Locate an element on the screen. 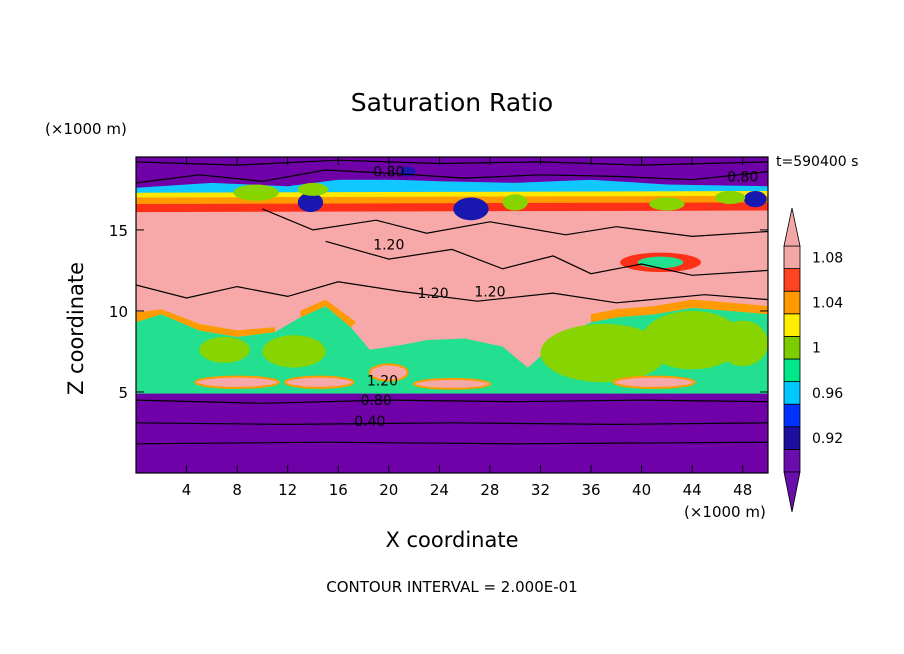 The height and width of the screenshot is (654, 904). x-tick-label-1: 8 is located at coordinates (237, 490).